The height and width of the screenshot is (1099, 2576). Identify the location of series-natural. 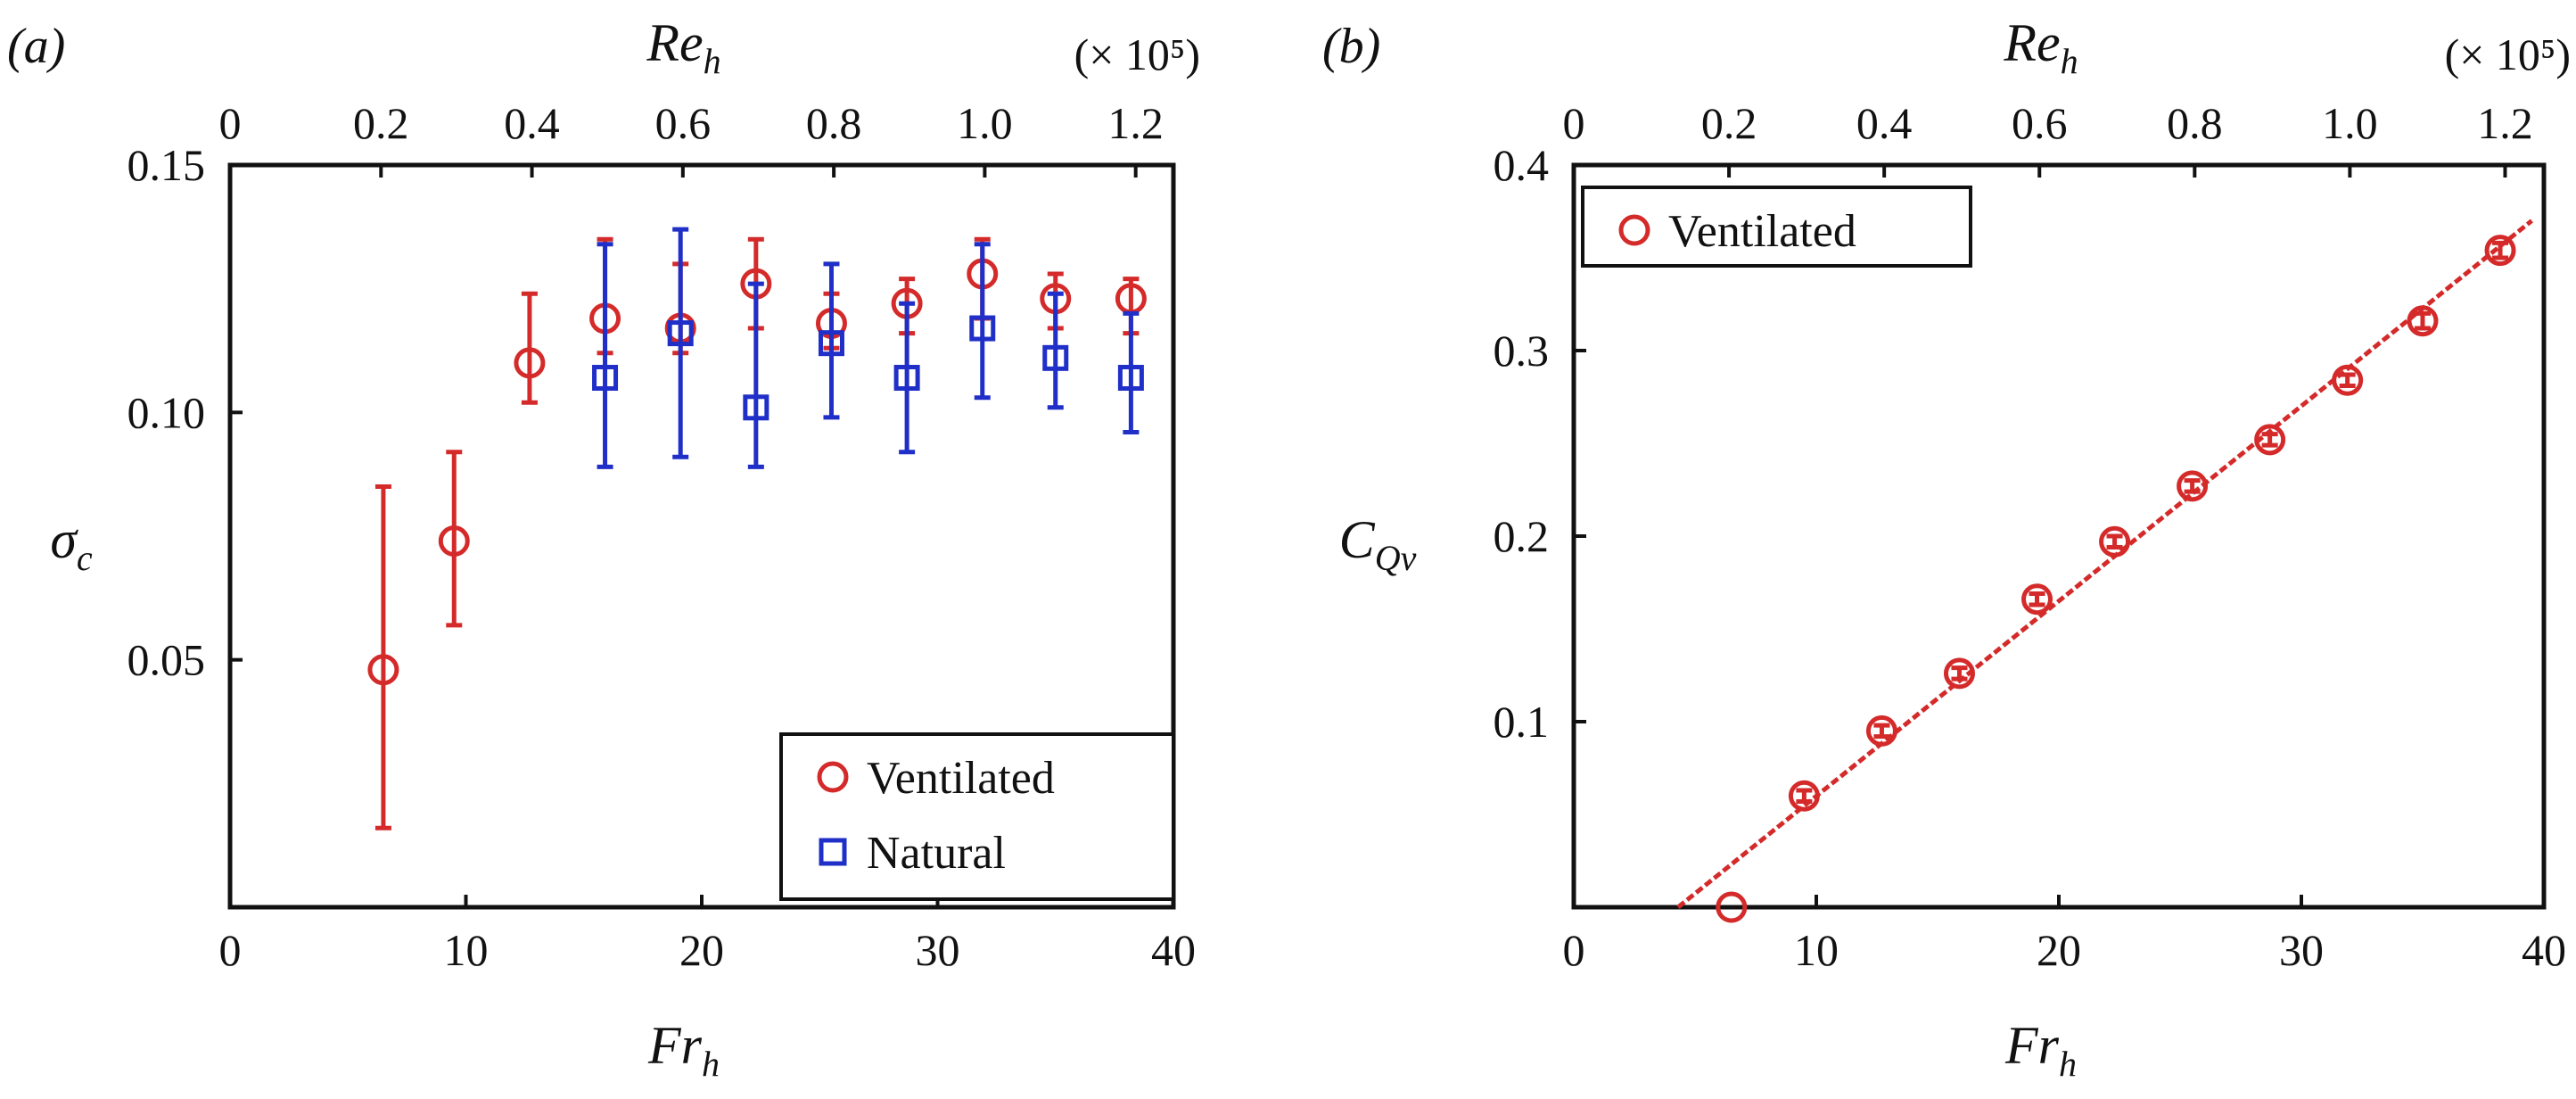
(868, 348).